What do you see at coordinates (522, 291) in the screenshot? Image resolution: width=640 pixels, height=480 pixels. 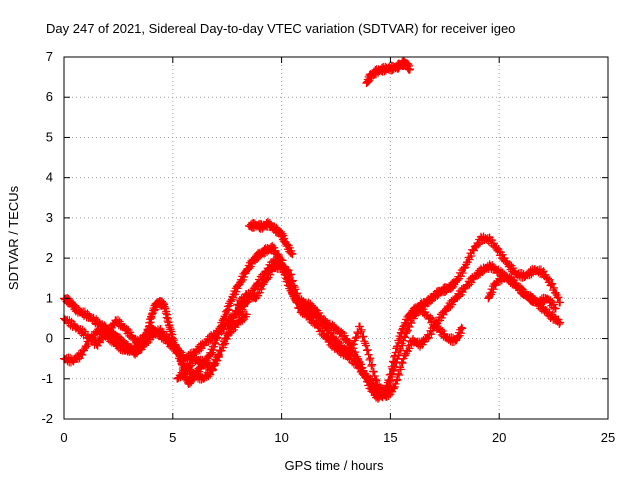 I see `series-track-g` at bounding box center [522, 291].